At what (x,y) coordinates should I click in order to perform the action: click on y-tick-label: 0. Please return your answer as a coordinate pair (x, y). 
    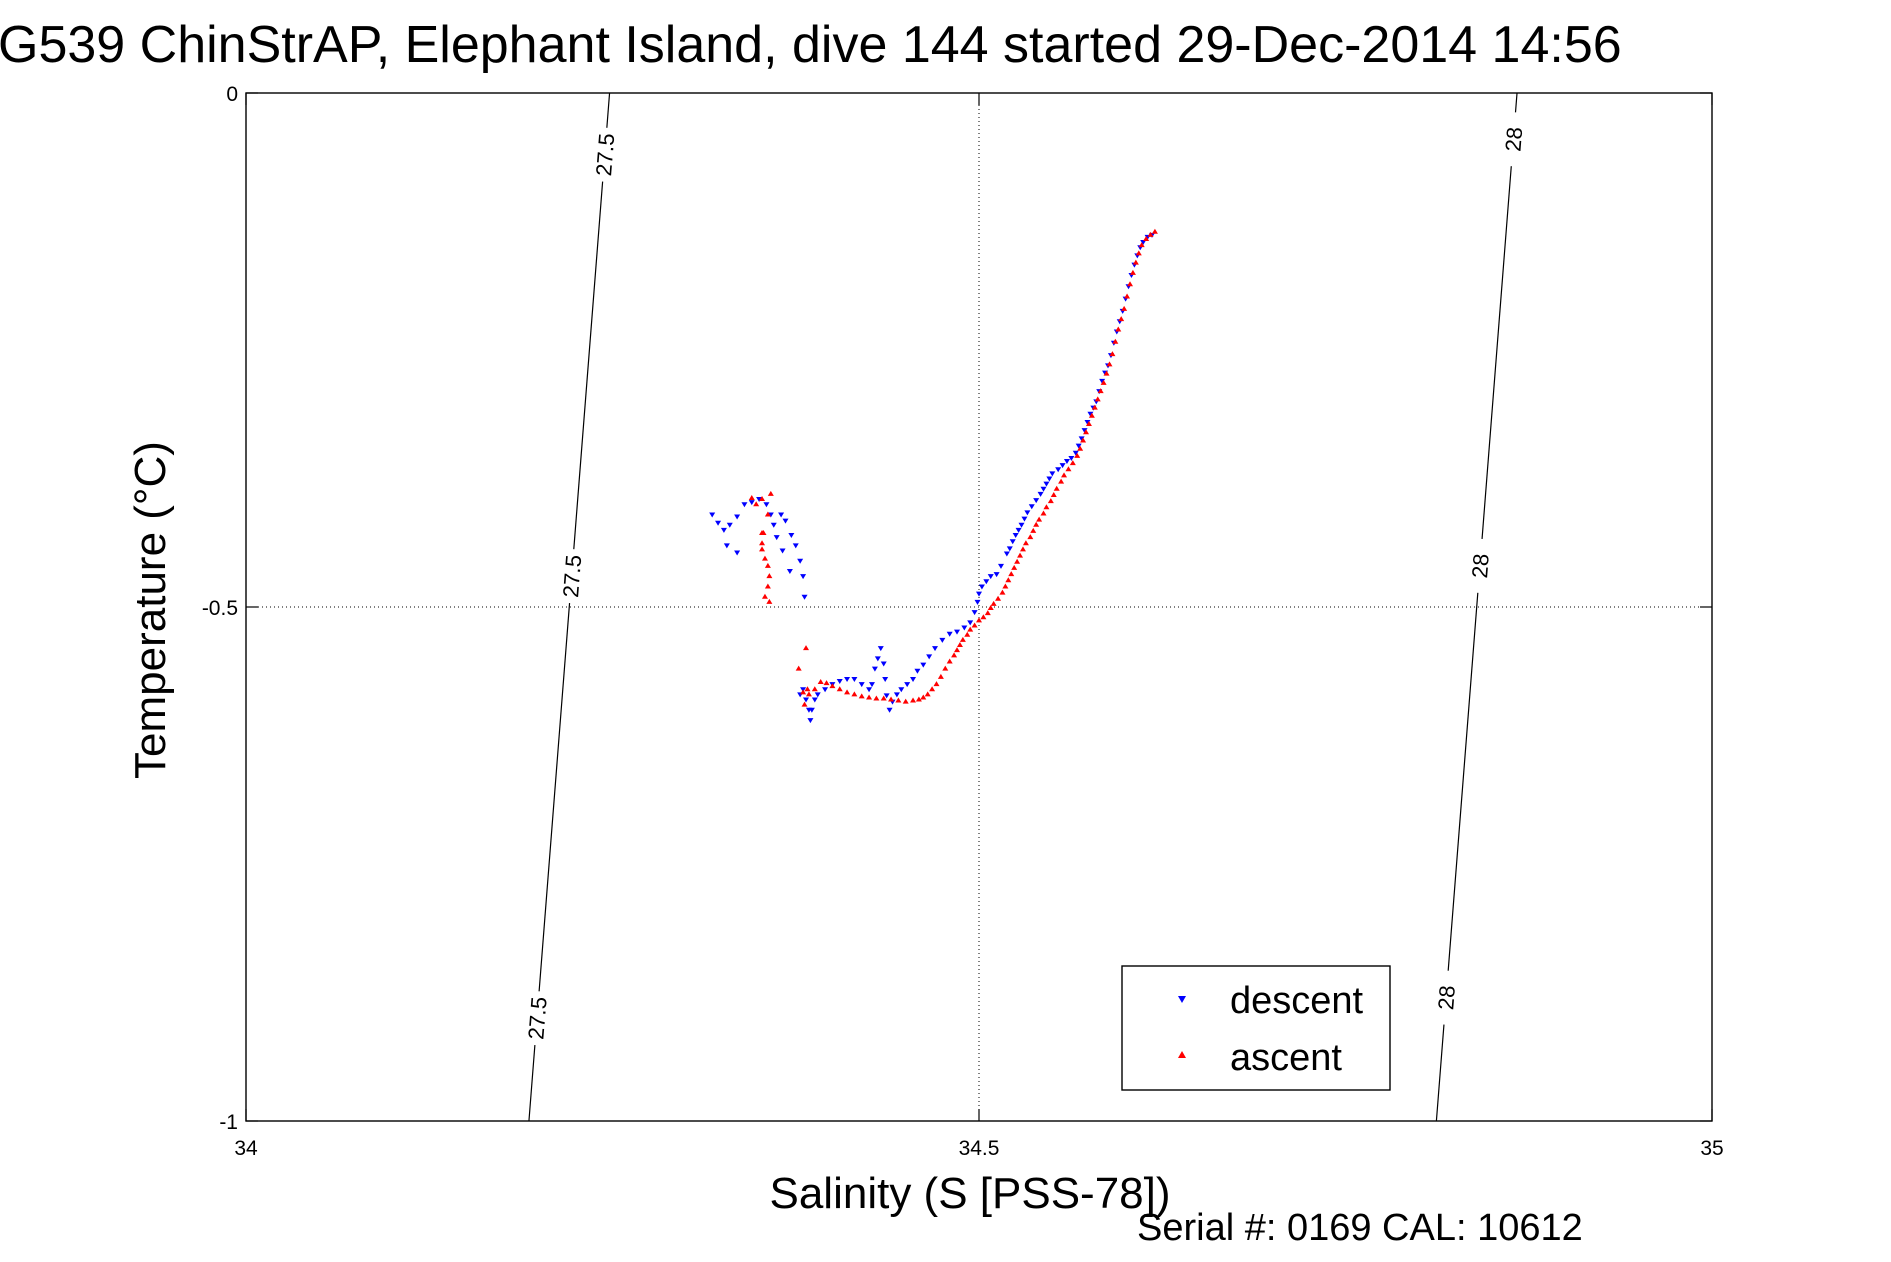
    Looking at the image, I should click on (232, 94).